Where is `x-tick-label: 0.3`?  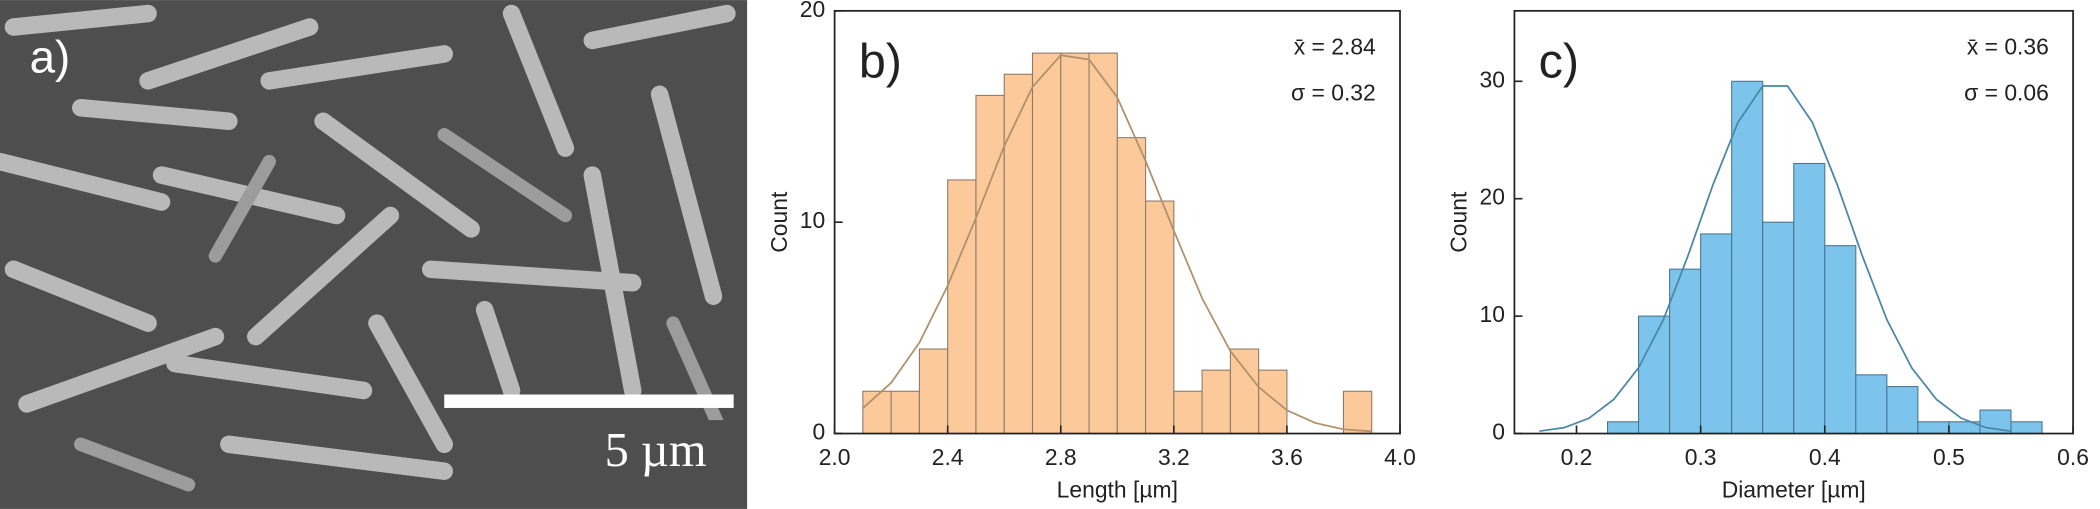 x-tick-label: 0.3 is located at coordinates (1701, 457).